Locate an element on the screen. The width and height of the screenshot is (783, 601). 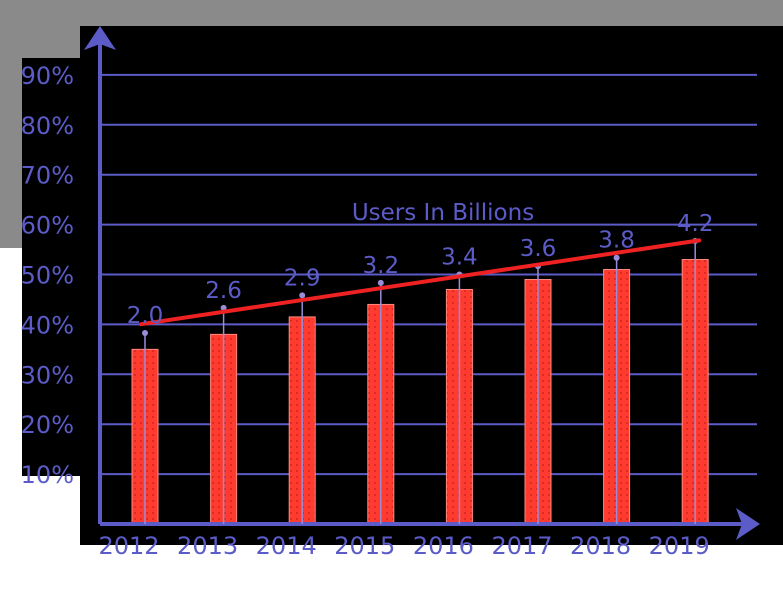
y-tick-label: 20% is located at coordinates (47, 425).